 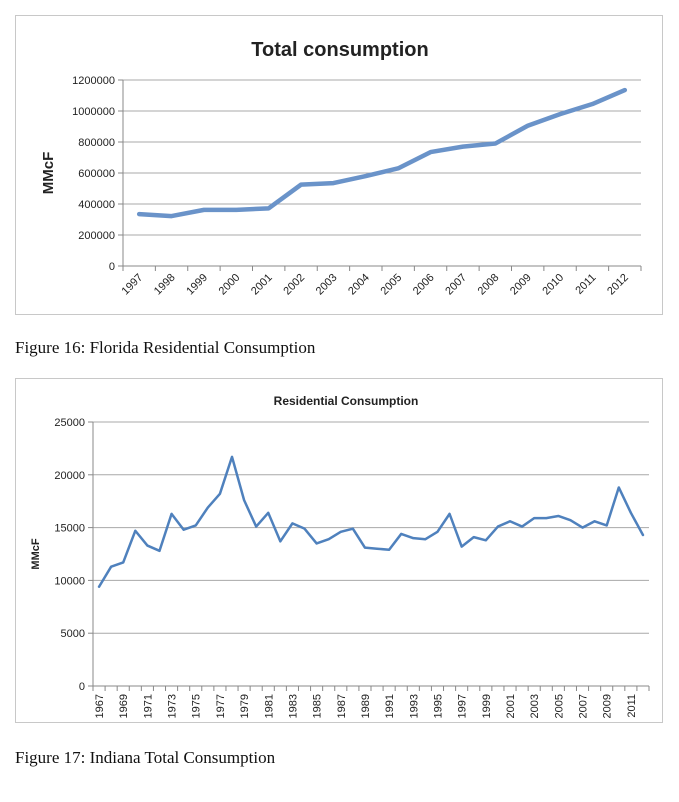 What do you see at coordinates (245, 706) in the screenshot?
I see `chart-2-x-tick-label: 1979` at bounding box center [245, 706].